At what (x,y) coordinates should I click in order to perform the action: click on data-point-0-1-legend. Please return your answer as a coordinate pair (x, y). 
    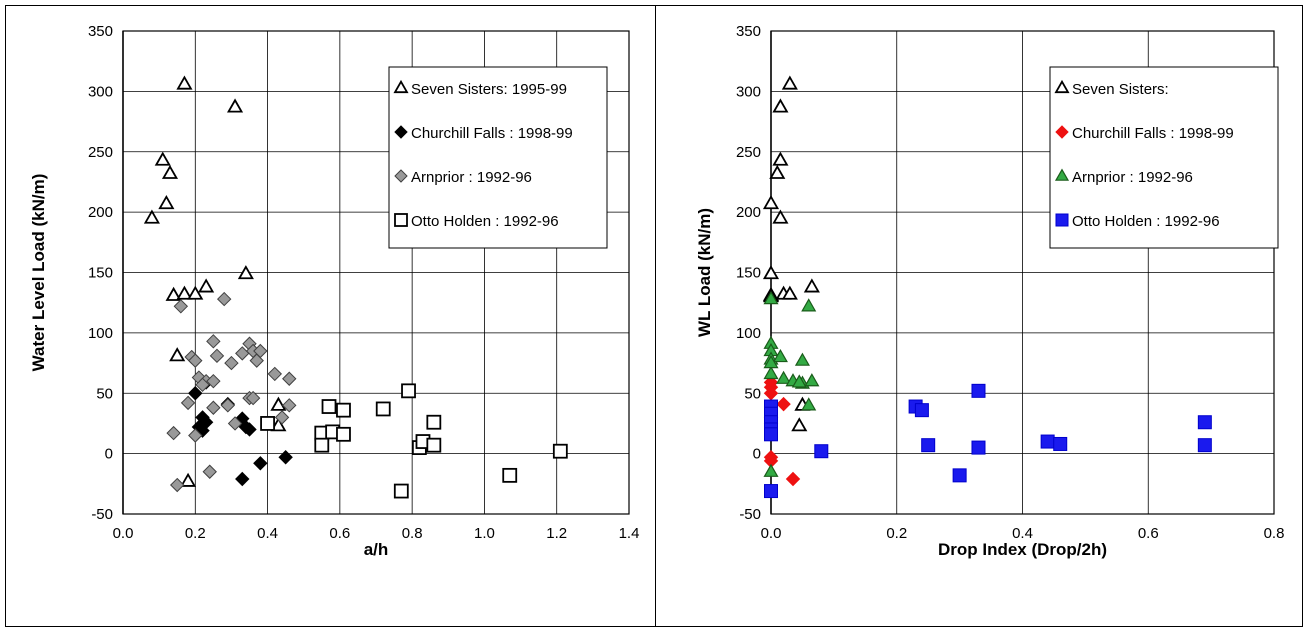
    Looking at the image, I should click on (401, 132).